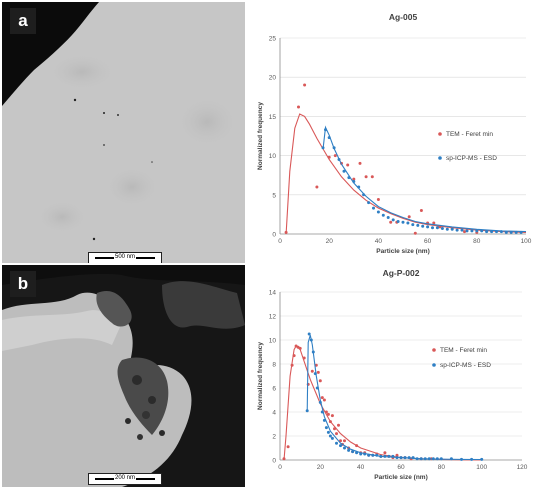 This screenshot has height=493, width=550. Describe the element at coordinates (273, 293) in the screenshot. I see `chart-b-ytick-label: 14` at that location.